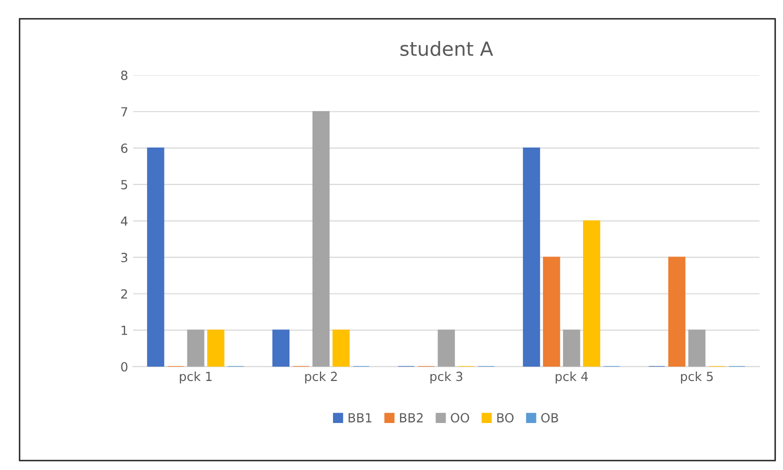 The image size is (783, 470). Describe the element at coordinates (124, 257) in the screenshot. I see `y-tick-label: 3` at that location.